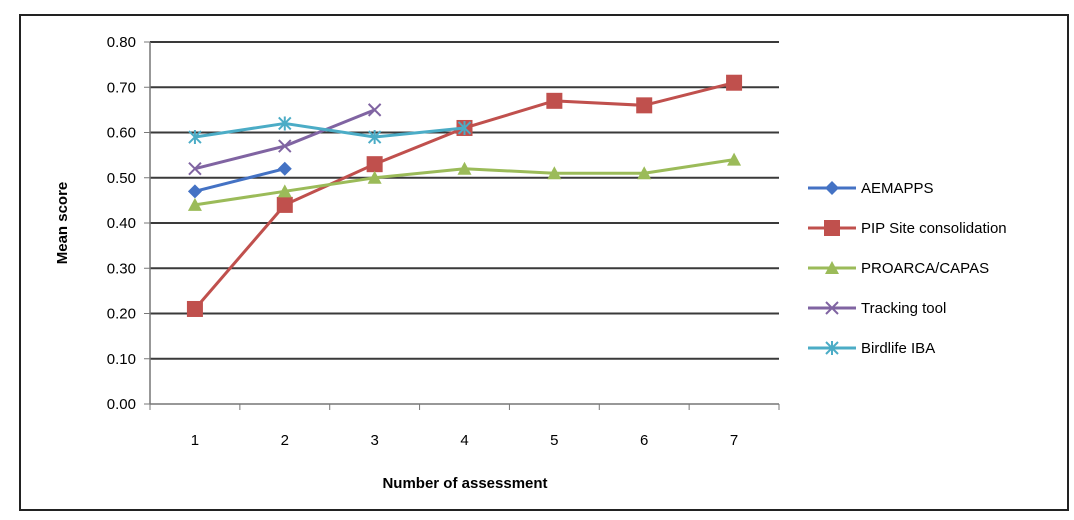 The width and height of the screenshot is (1074, 520). Describe the element at coordinates (121, 42) in the screenshot. I see `y-tick-label: 0.80` at that location.